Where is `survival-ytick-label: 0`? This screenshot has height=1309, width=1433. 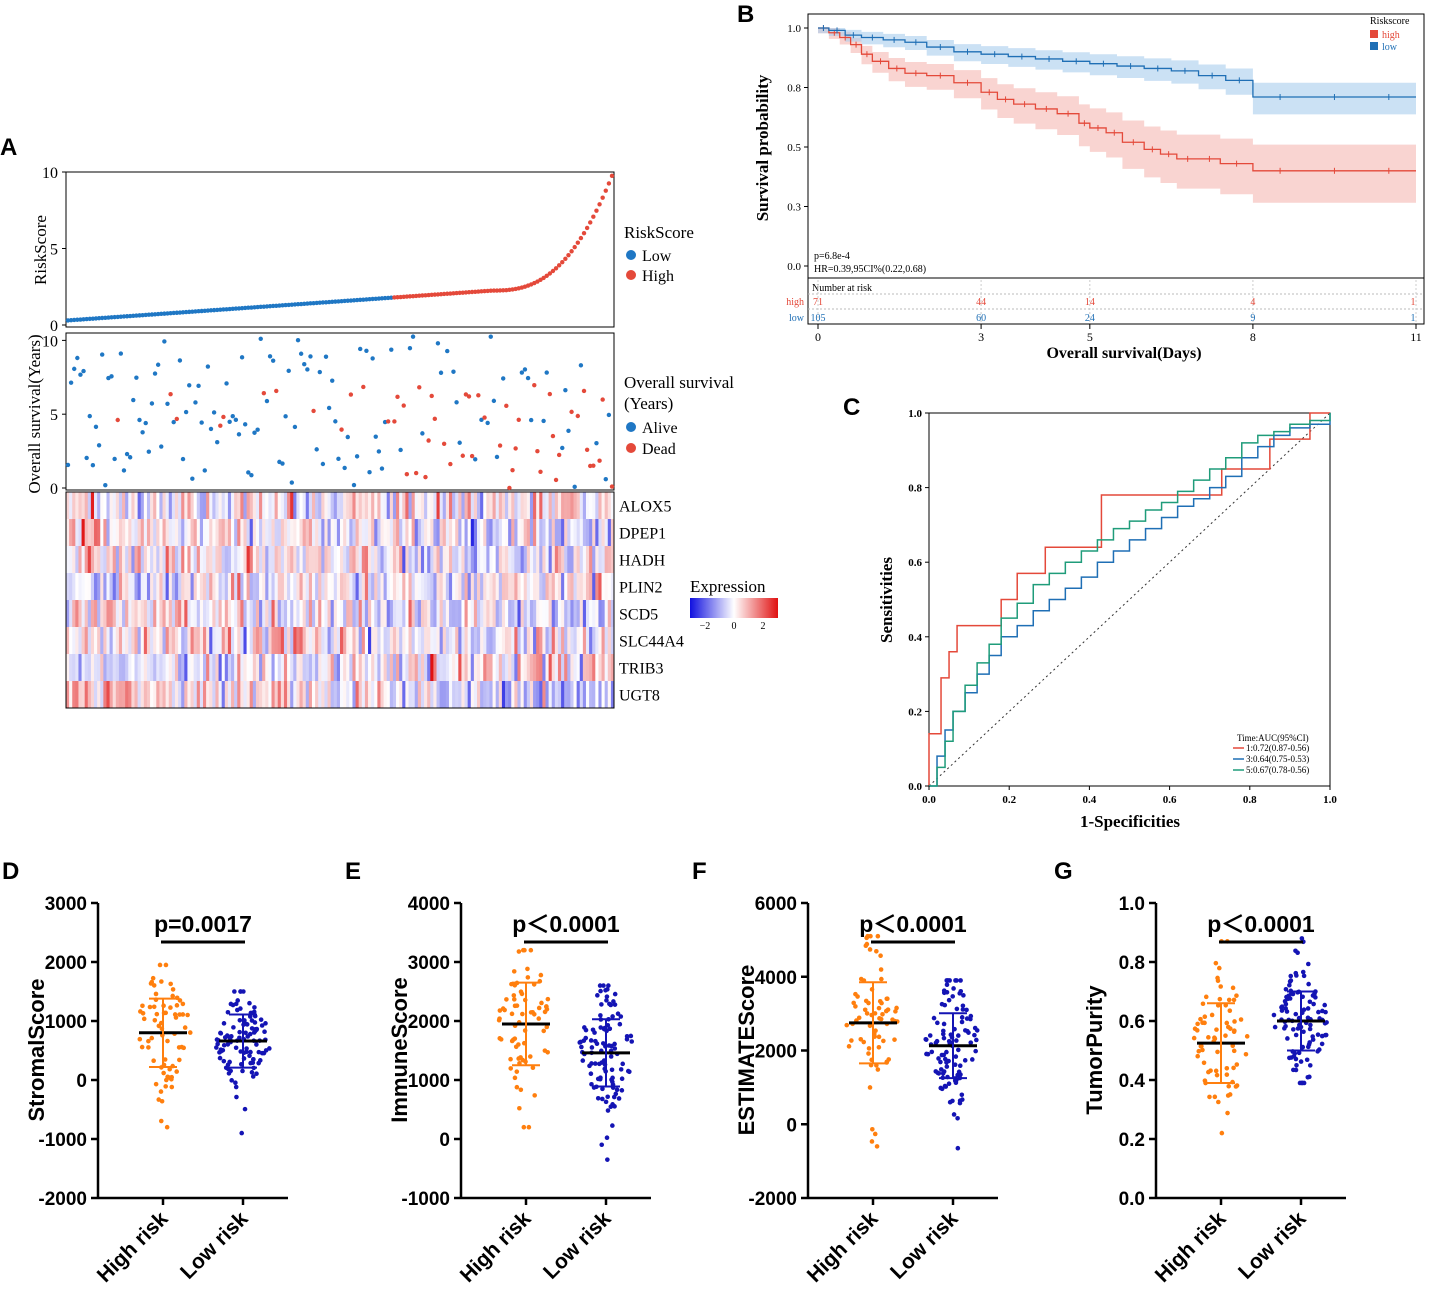 survival-ytick-label: 0 is located at coordinates (54, 489).